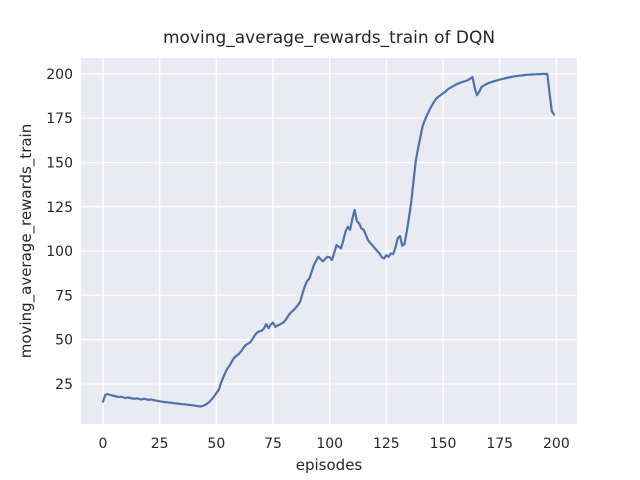 This screenshot has width=640, height=480. I want to click on x-tick-label: 175, so click(499, 444).